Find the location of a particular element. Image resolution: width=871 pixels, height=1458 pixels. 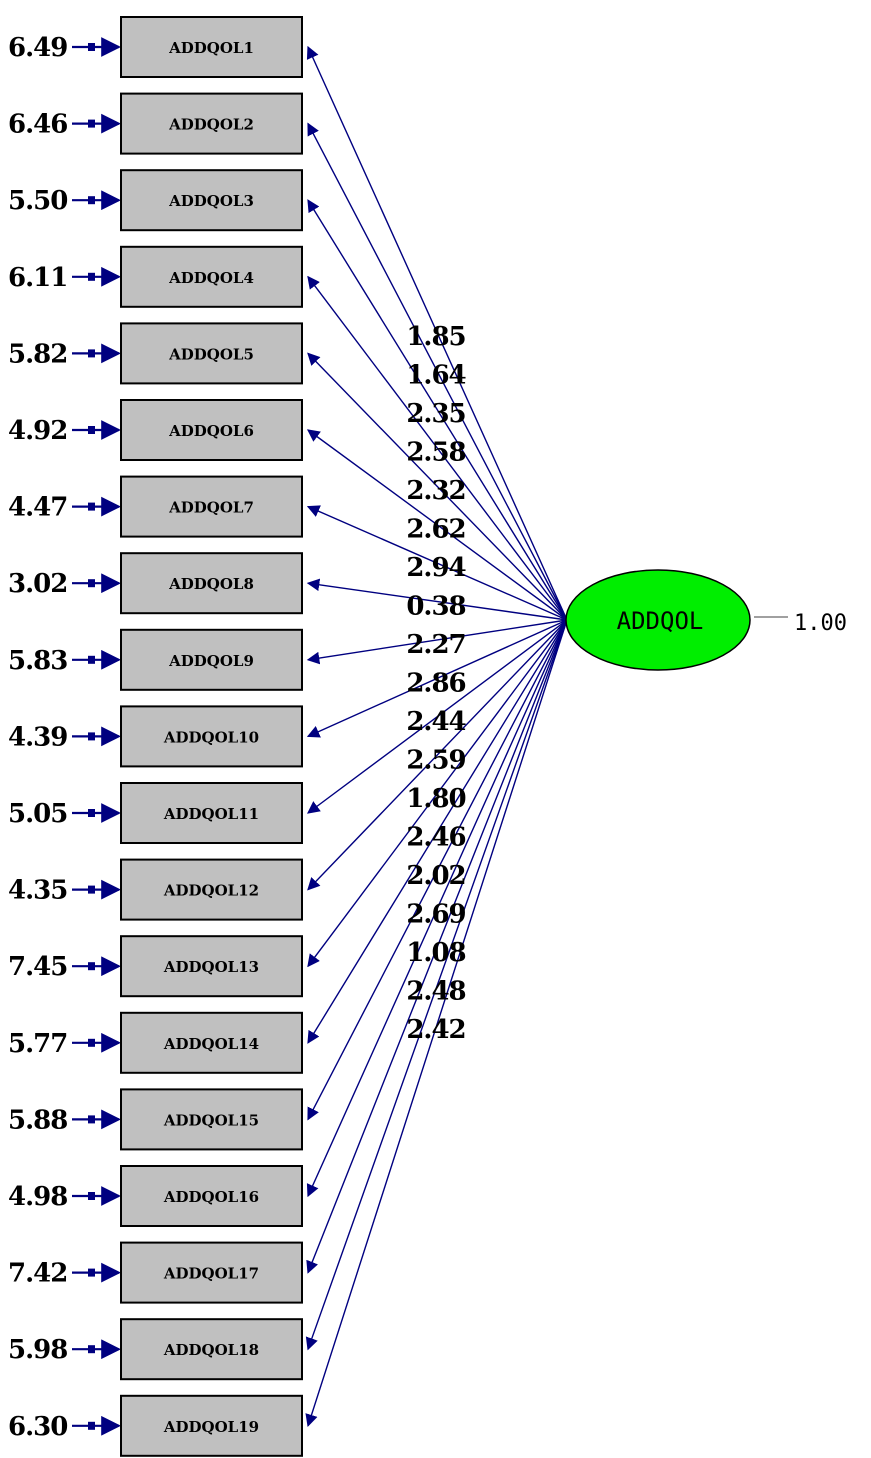

indicator-label: ADDQOL19 is located at coordinates (211, 1427).